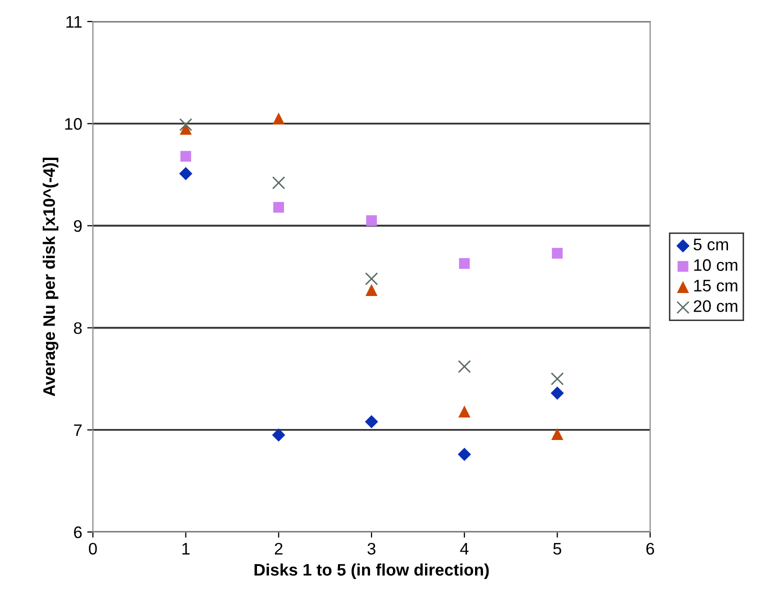 This screenshot has width=774, height=615. I want to click on legend-label: 10 cm, so click(716, 265).